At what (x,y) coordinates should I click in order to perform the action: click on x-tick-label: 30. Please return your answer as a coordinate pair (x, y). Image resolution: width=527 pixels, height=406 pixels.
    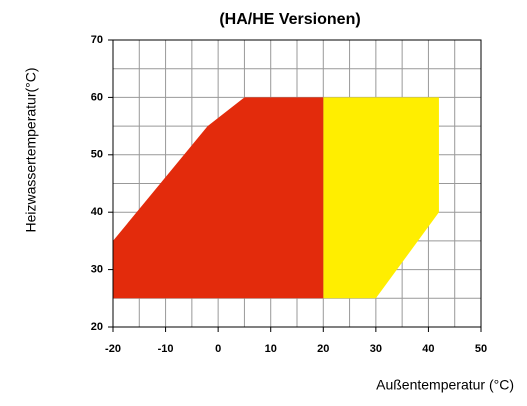
    Looking at the image, I should click on (376, 349).